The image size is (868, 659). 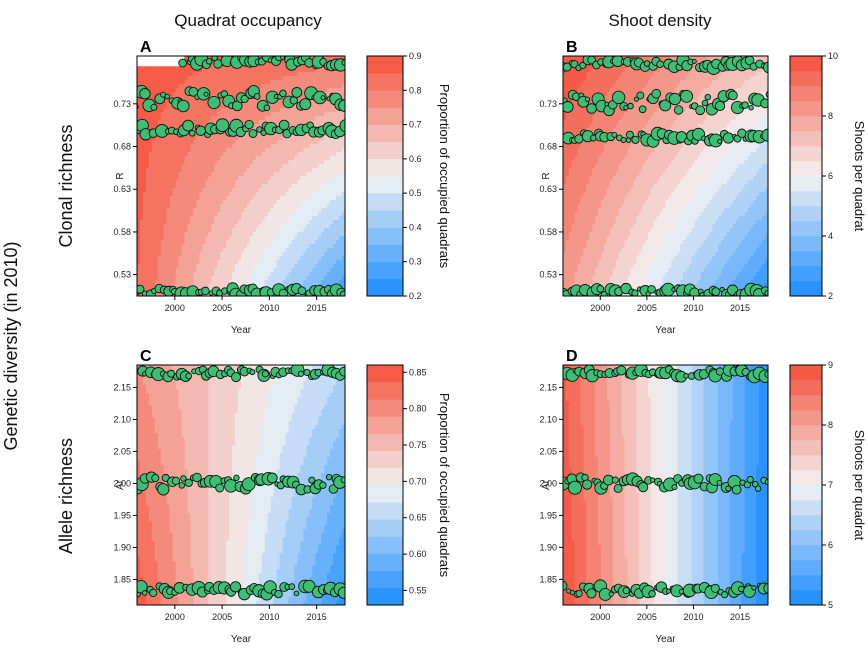 What do you see at coordinates (385, 270) in the screenshot?
I see `colorbar-swatch` at bounding box center [385, 270].